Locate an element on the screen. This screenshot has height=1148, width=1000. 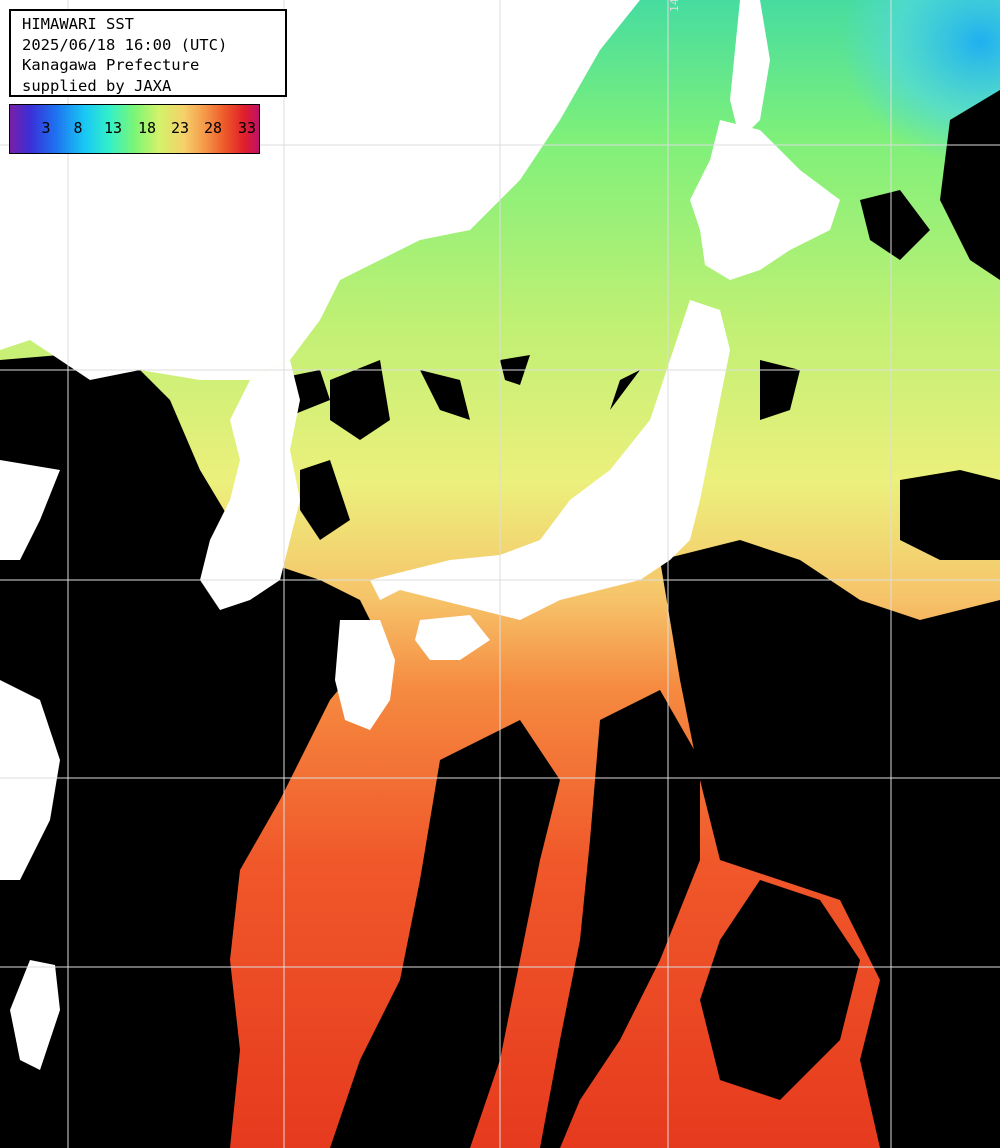
meridian-label: 140 is located at coordinates (674, 6).